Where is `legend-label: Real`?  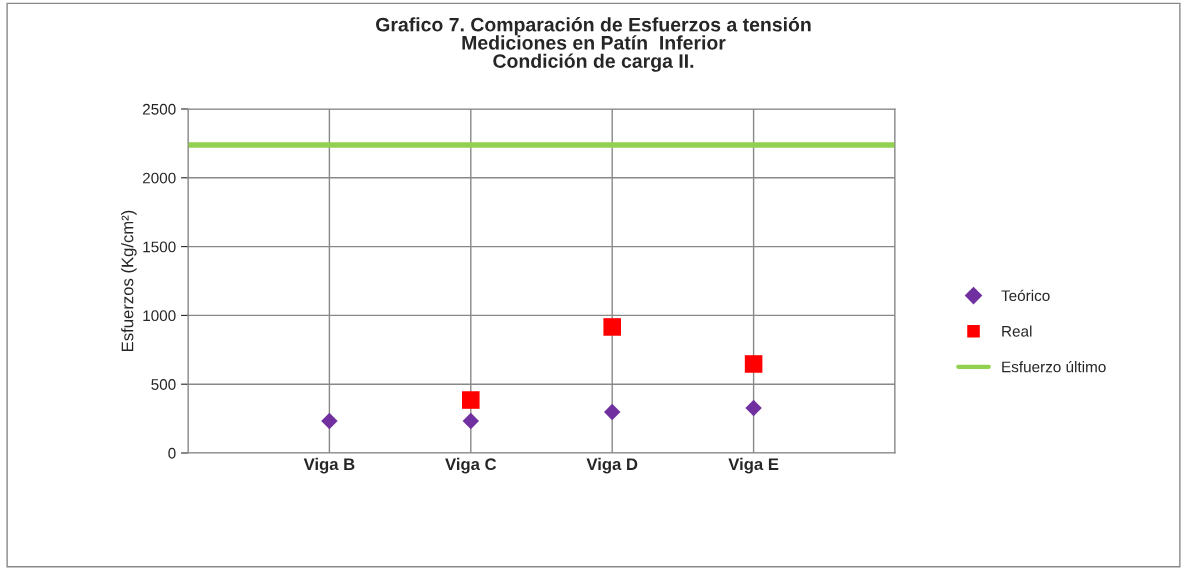
legend-label: Real is located at coordinates (1017, 331).